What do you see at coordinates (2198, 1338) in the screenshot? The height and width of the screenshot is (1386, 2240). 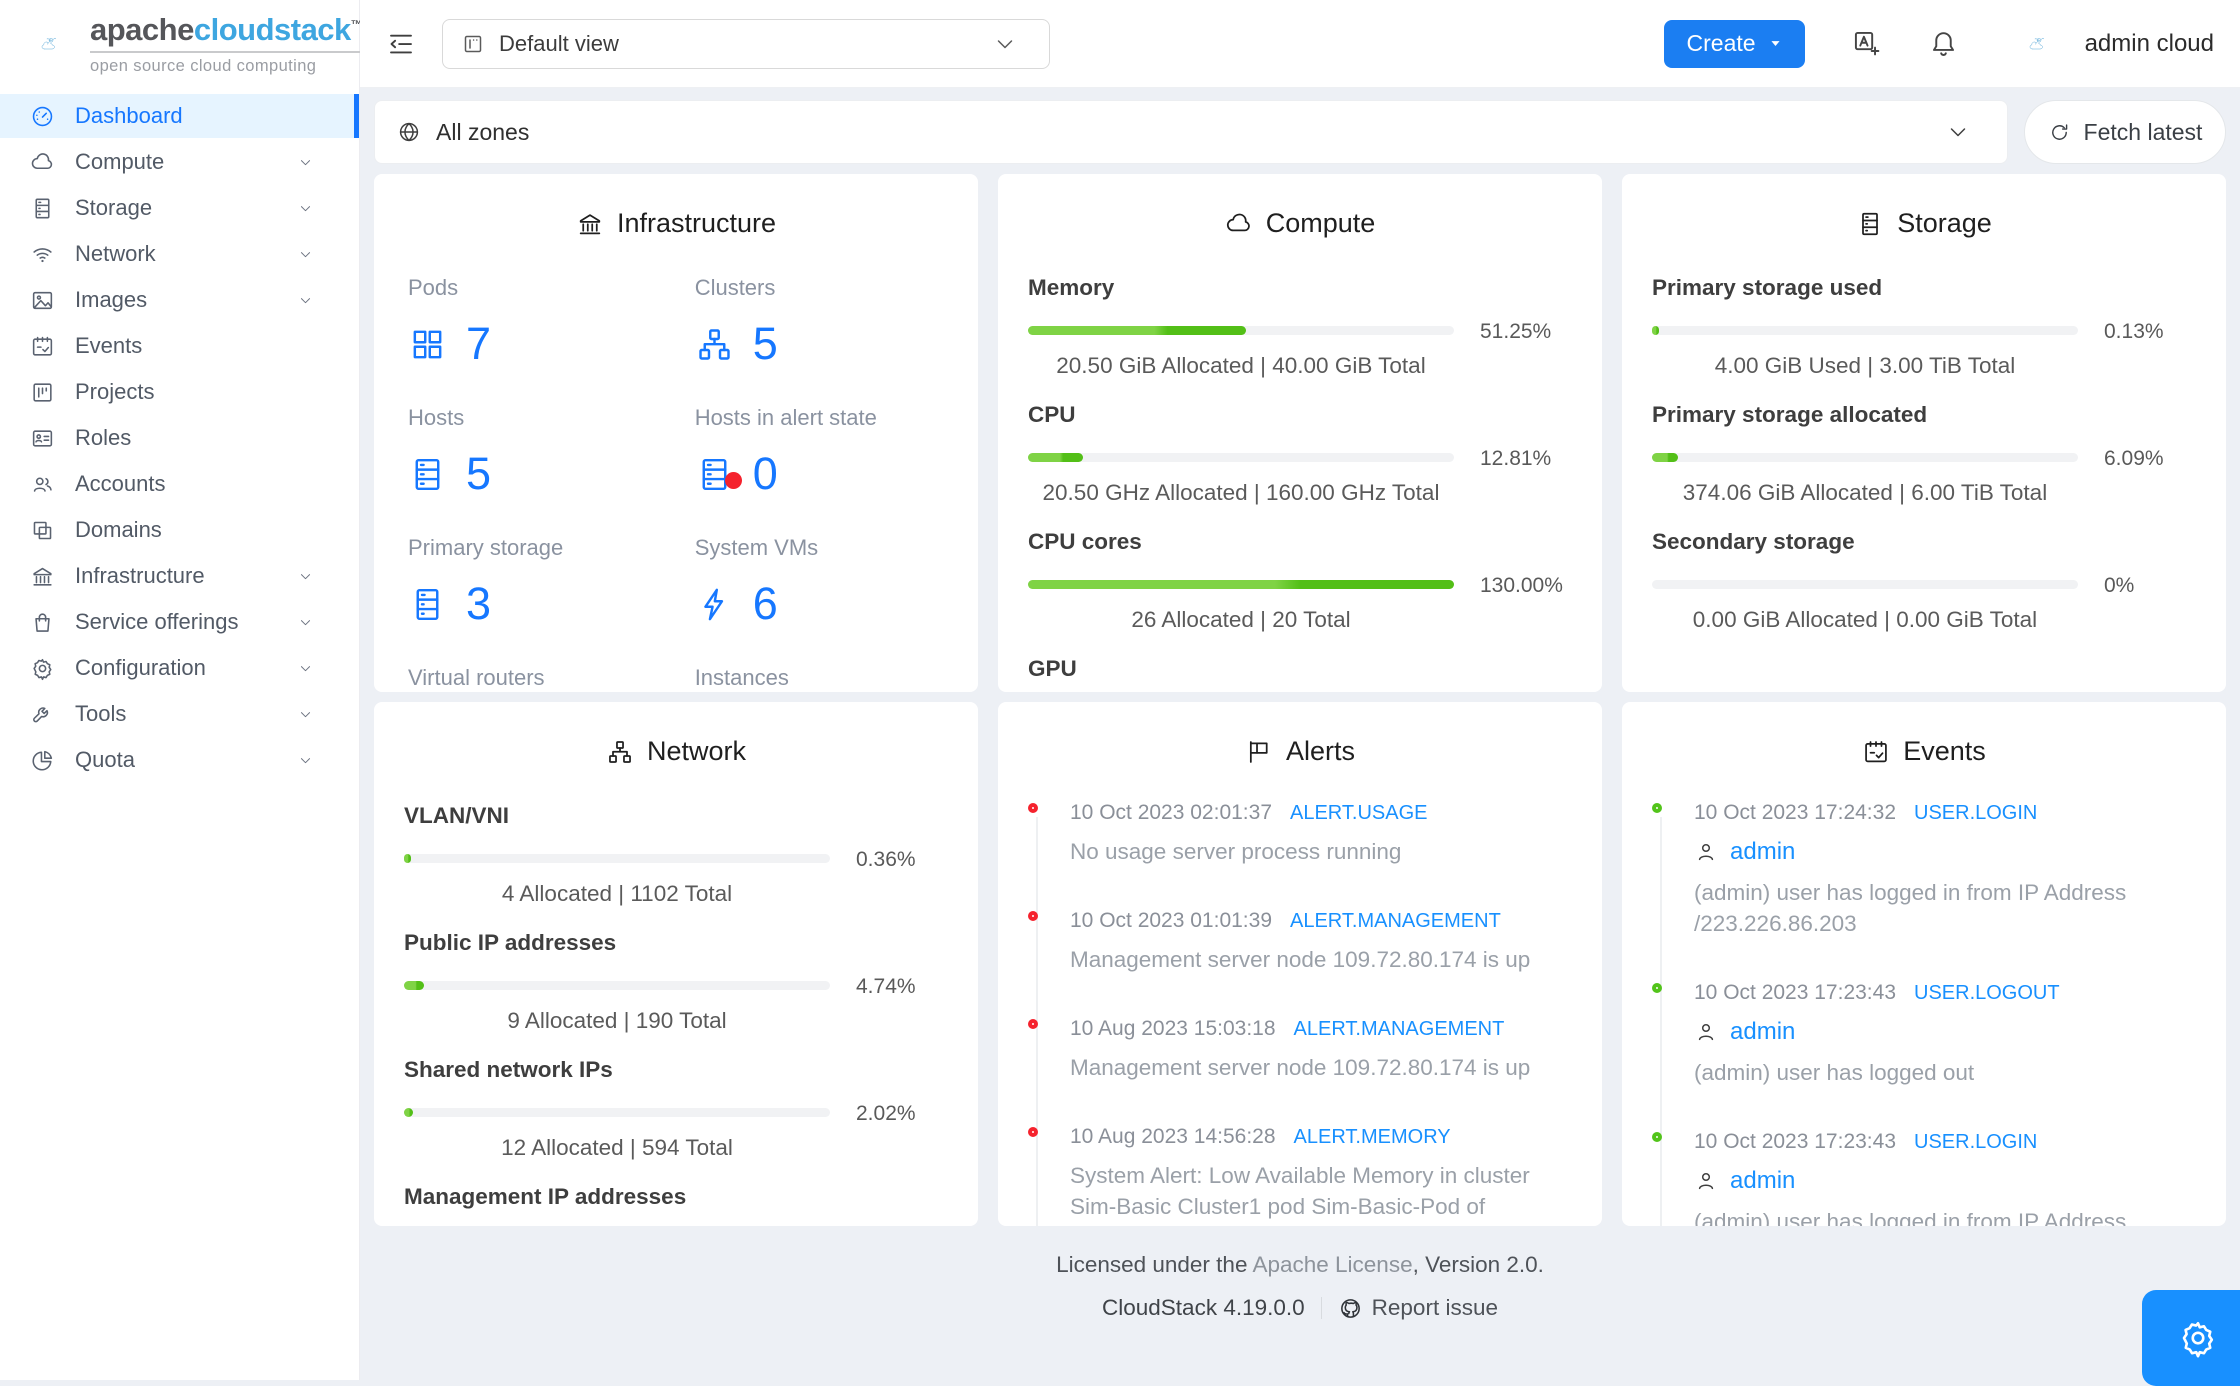 I see `gear-icon` at bounding box center [2198, 1338].